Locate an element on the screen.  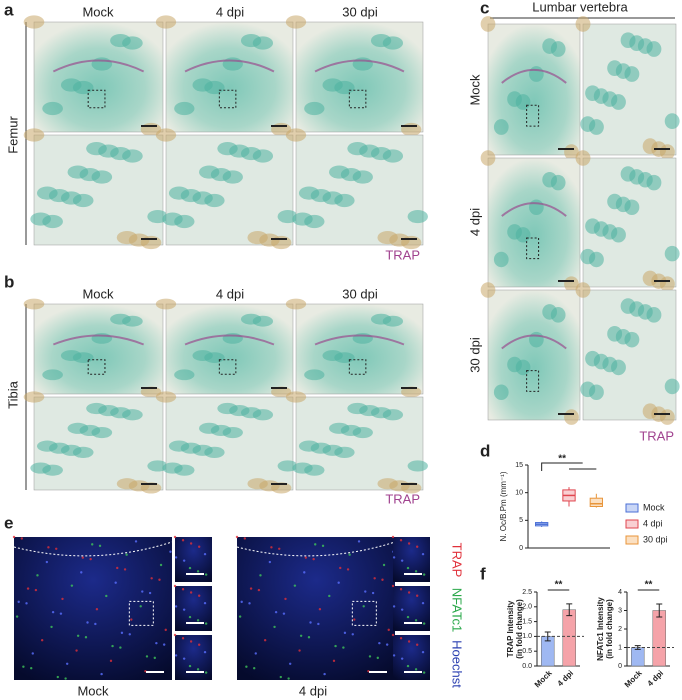
row-label: Femur is located at coordinates (12, 135).